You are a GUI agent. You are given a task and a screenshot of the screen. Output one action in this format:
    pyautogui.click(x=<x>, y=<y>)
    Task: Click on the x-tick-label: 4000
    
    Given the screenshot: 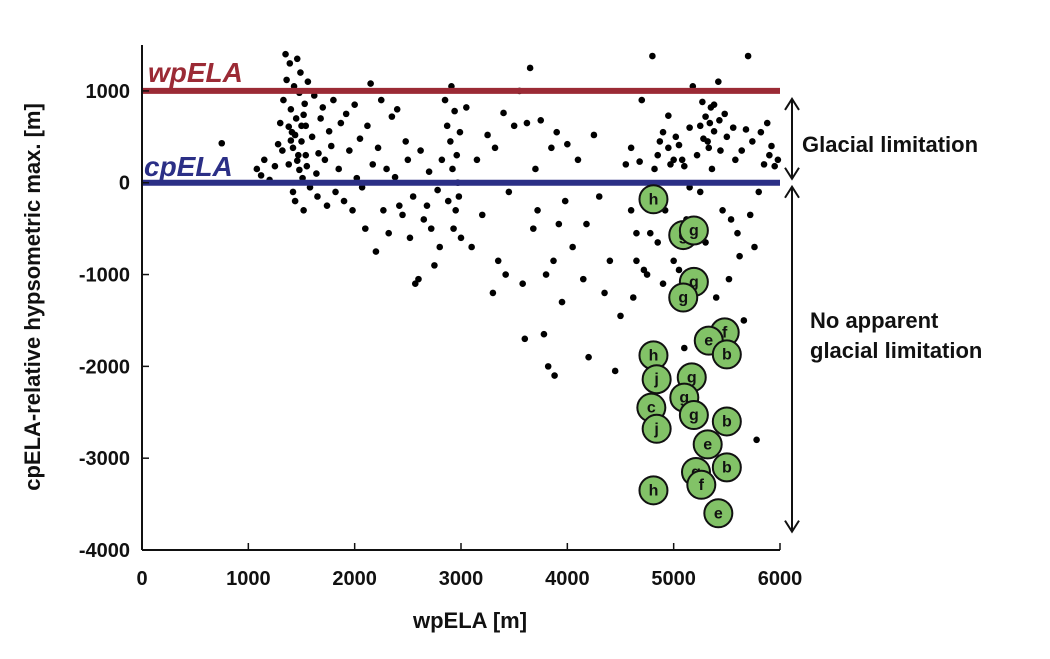 What is the action you would take?
    pyautogui.click(x=567, y=579)
    